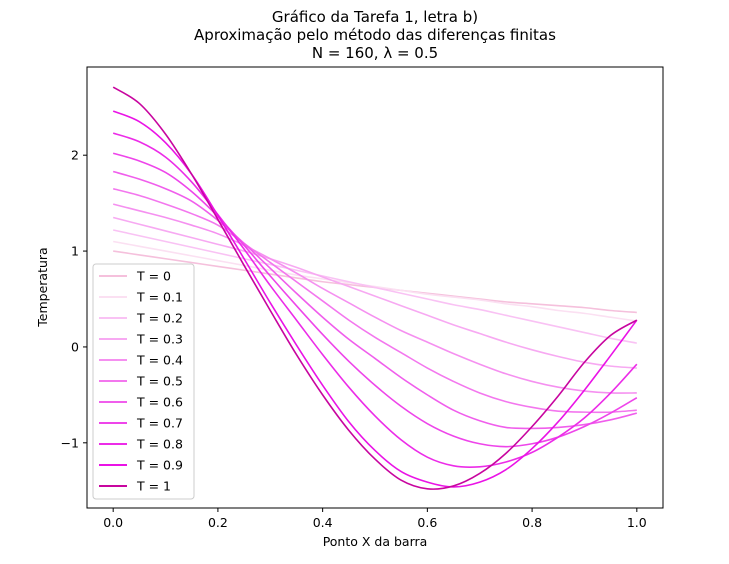 This screenshot has height=564, width=729. I want to click on legend-label: T = 0.5, so click(159, 381).